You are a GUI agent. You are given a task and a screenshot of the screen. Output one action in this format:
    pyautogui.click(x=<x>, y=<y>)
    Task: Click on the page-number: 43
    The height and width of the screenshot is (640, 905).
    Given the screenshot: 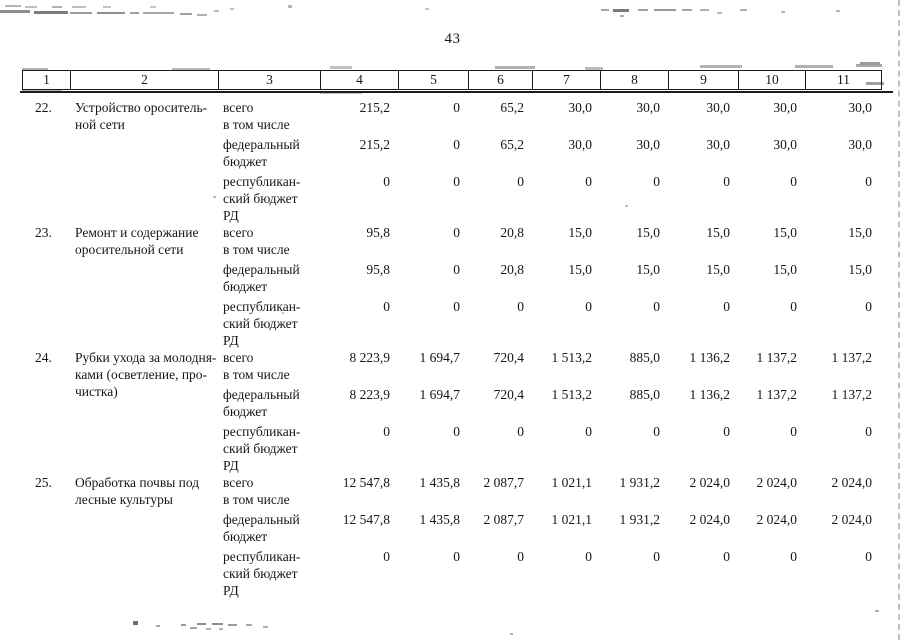 What is the action you would take?
    pyautogui.click(x=452, y=39)
    